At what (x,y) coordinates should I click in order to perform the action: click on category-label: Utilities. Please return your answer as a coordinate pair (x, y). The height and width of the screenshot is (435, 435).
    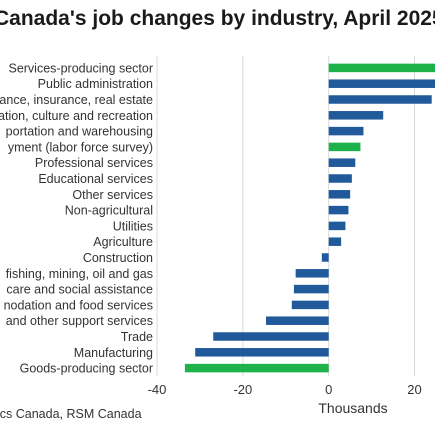
    Looking at the image, I should click on (133, 226).